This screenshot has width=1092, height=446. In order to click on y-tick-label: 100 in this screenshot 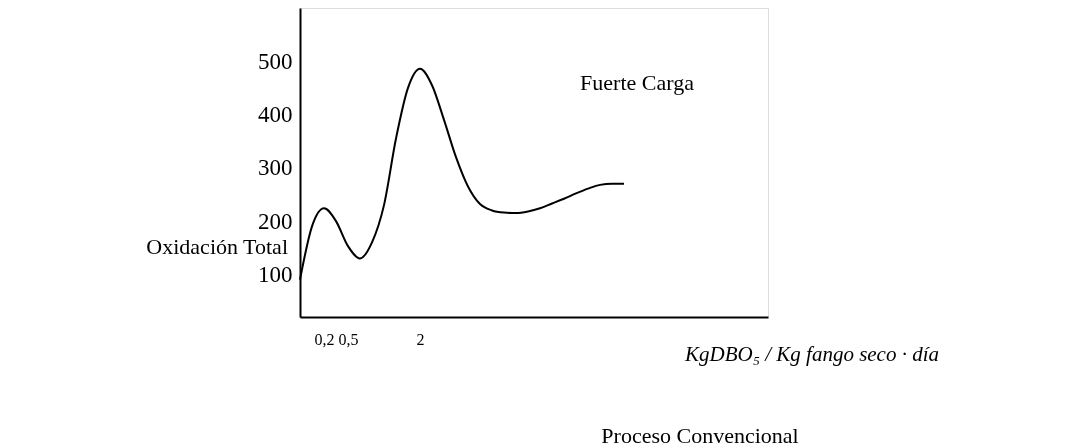, I will do `click(275, 274)`.